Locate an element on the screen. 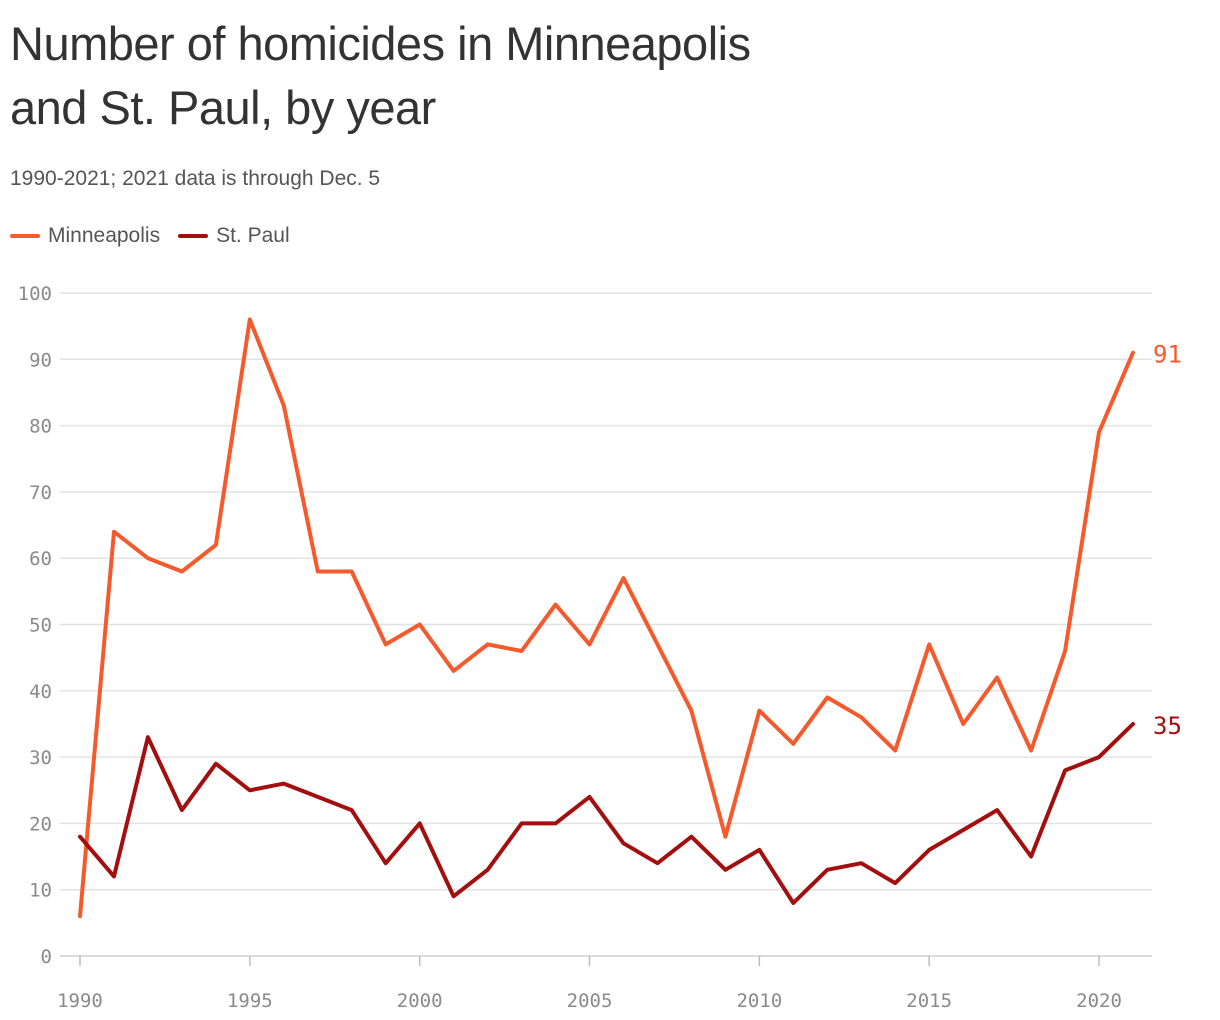 The image size is (1220, 1020). chart-title-line-1: Number of homicides in Minneapolis is located at coordinates (380, 43).